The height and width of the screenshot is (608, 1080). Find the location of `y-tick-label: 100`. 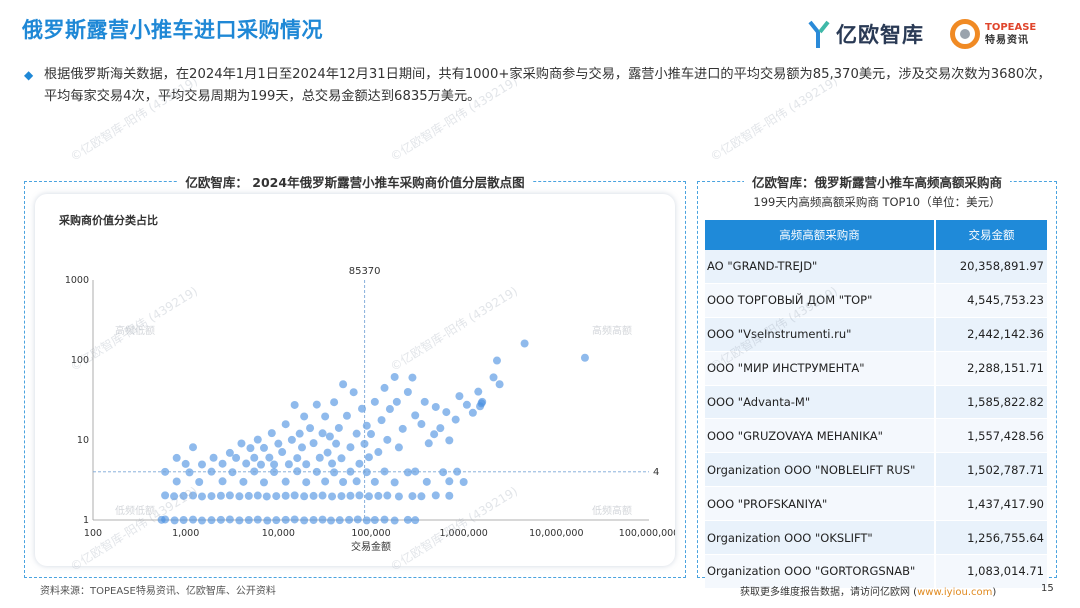

y-tick-label: 100 is located at coordinates (80, 360).